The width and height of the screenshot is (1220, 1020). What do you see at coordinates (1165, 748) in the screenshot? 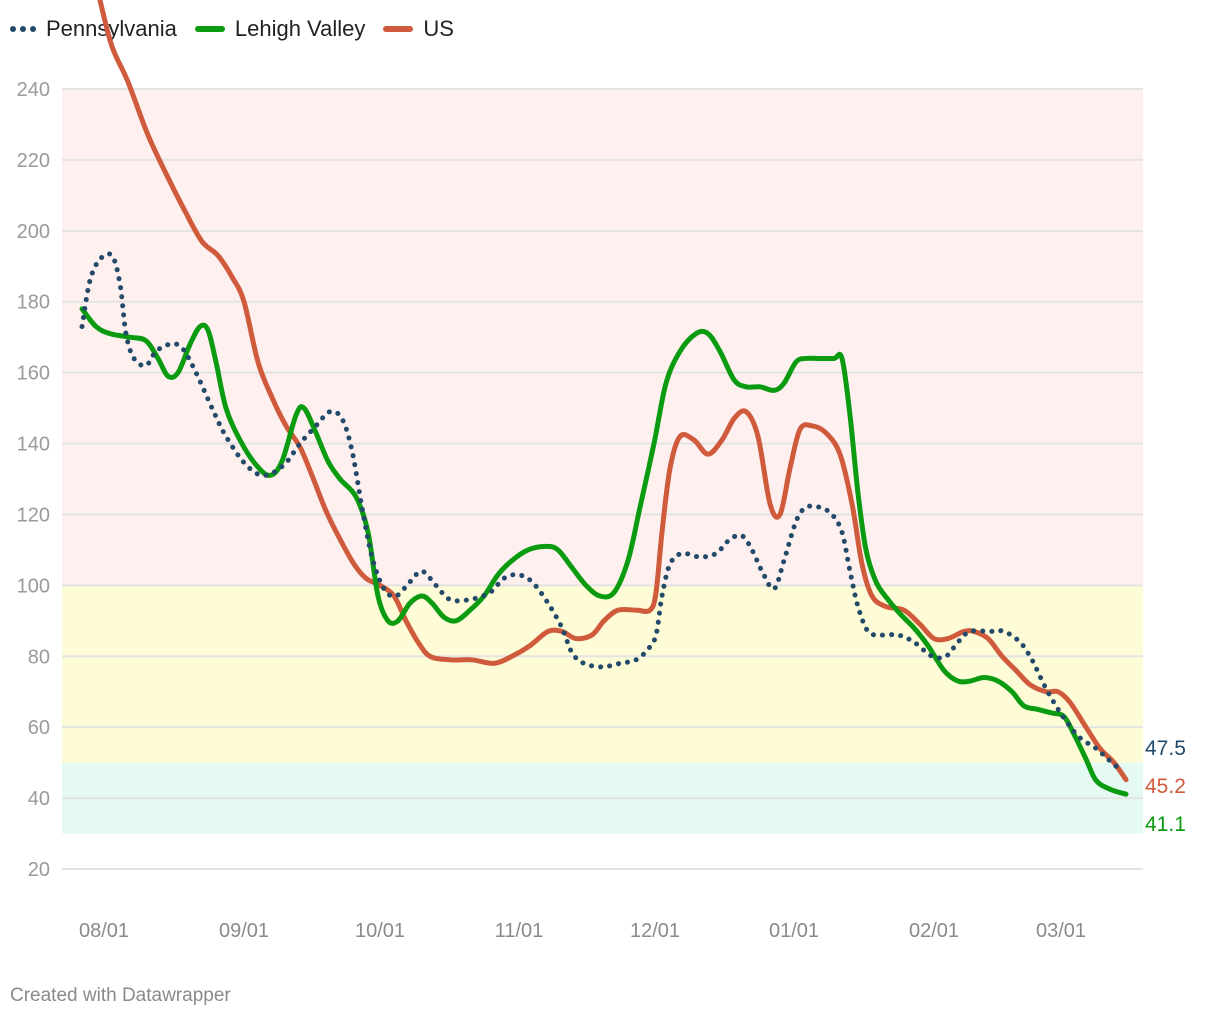
I see `end-label-value: 47.5` at bounding box center [1165, 748].